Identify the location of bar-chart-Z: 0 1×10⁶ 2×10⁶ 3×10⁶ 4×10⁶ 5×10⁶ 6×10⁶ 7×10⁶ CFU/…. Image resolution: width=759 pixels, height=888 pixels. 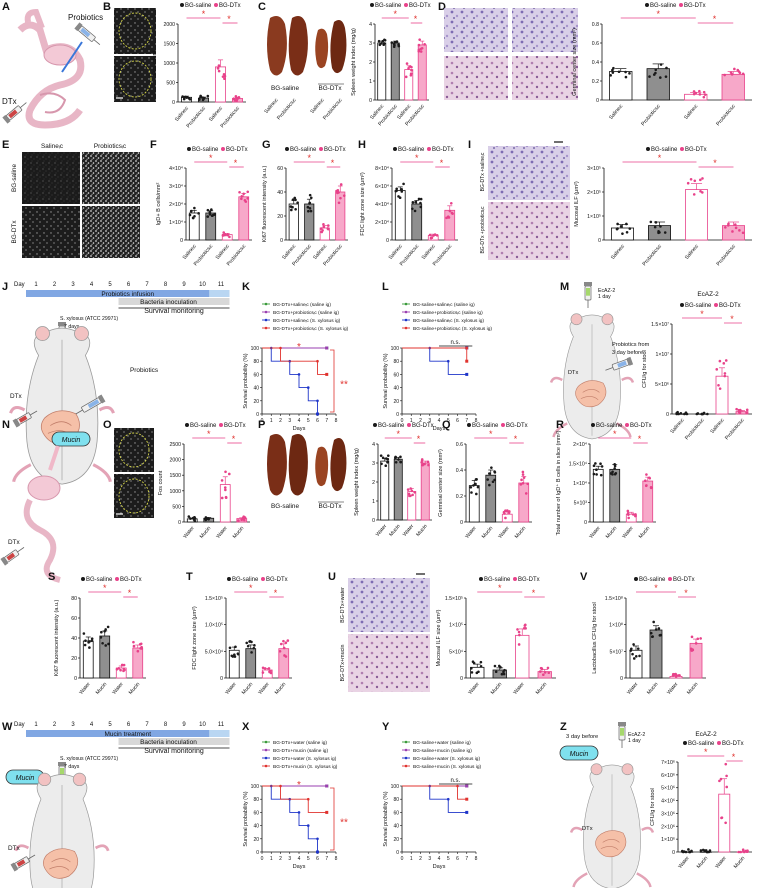
(701, 805).